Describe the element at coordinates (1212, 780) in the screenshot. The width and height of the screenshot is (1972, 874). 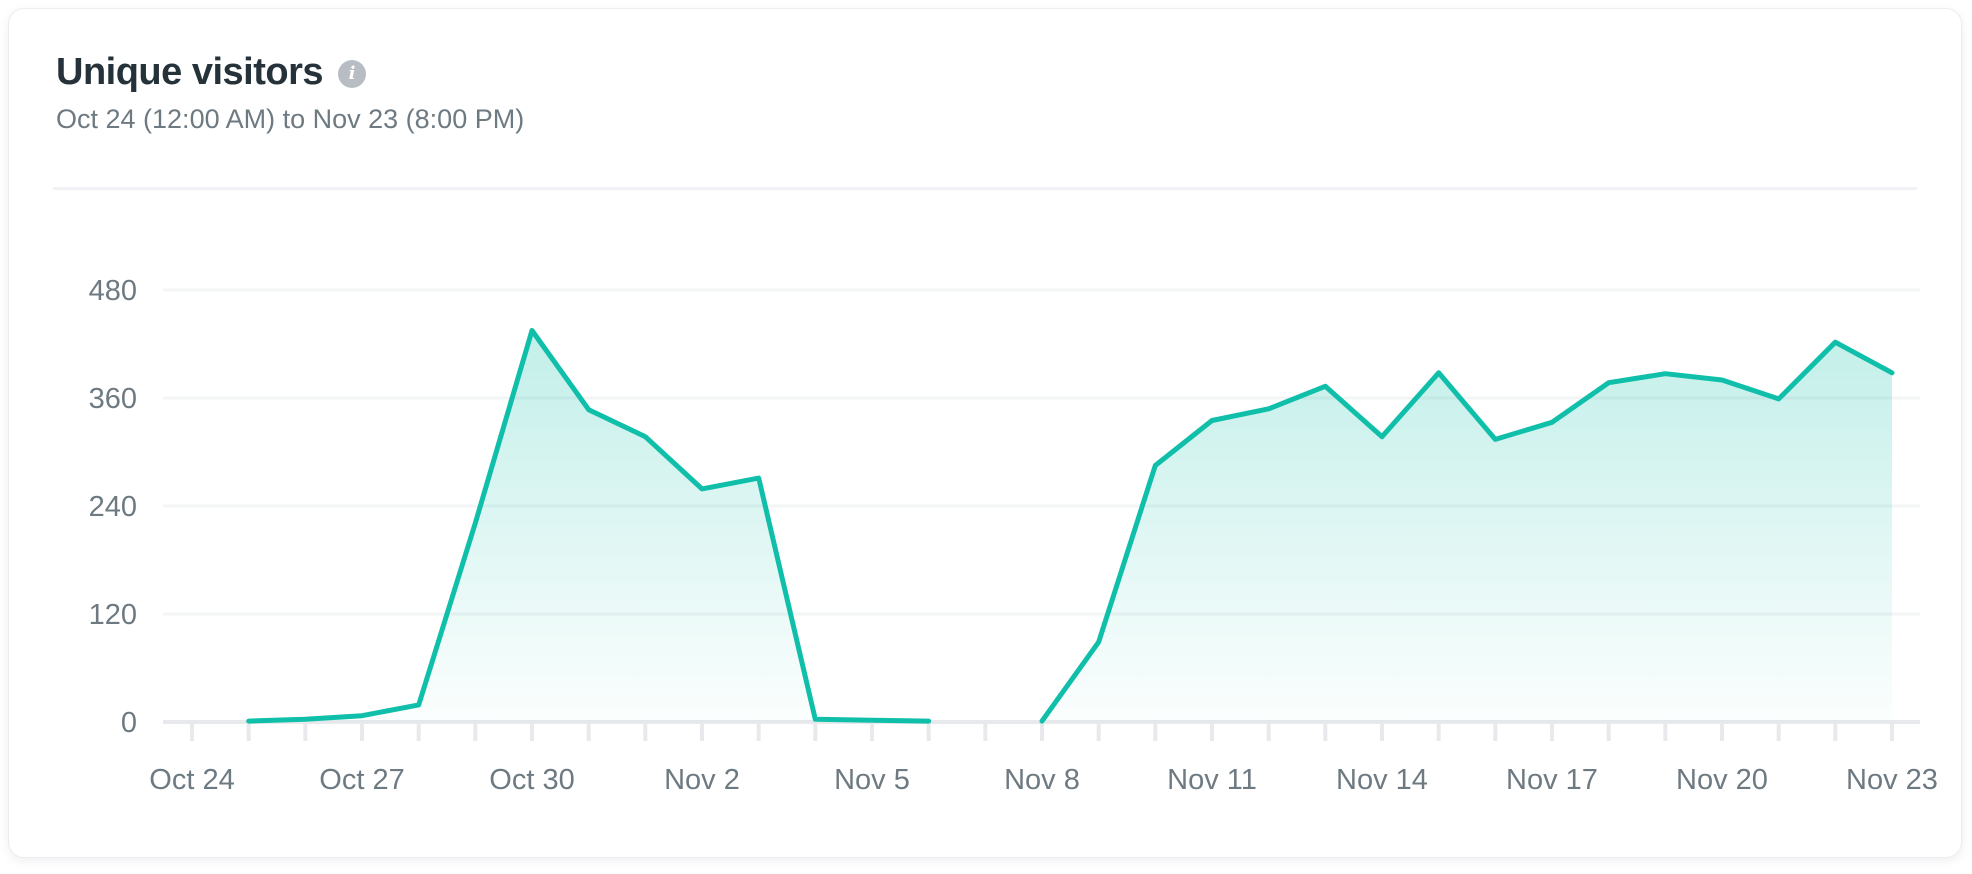
I see `x-axis-label: Nov 11` at that location.